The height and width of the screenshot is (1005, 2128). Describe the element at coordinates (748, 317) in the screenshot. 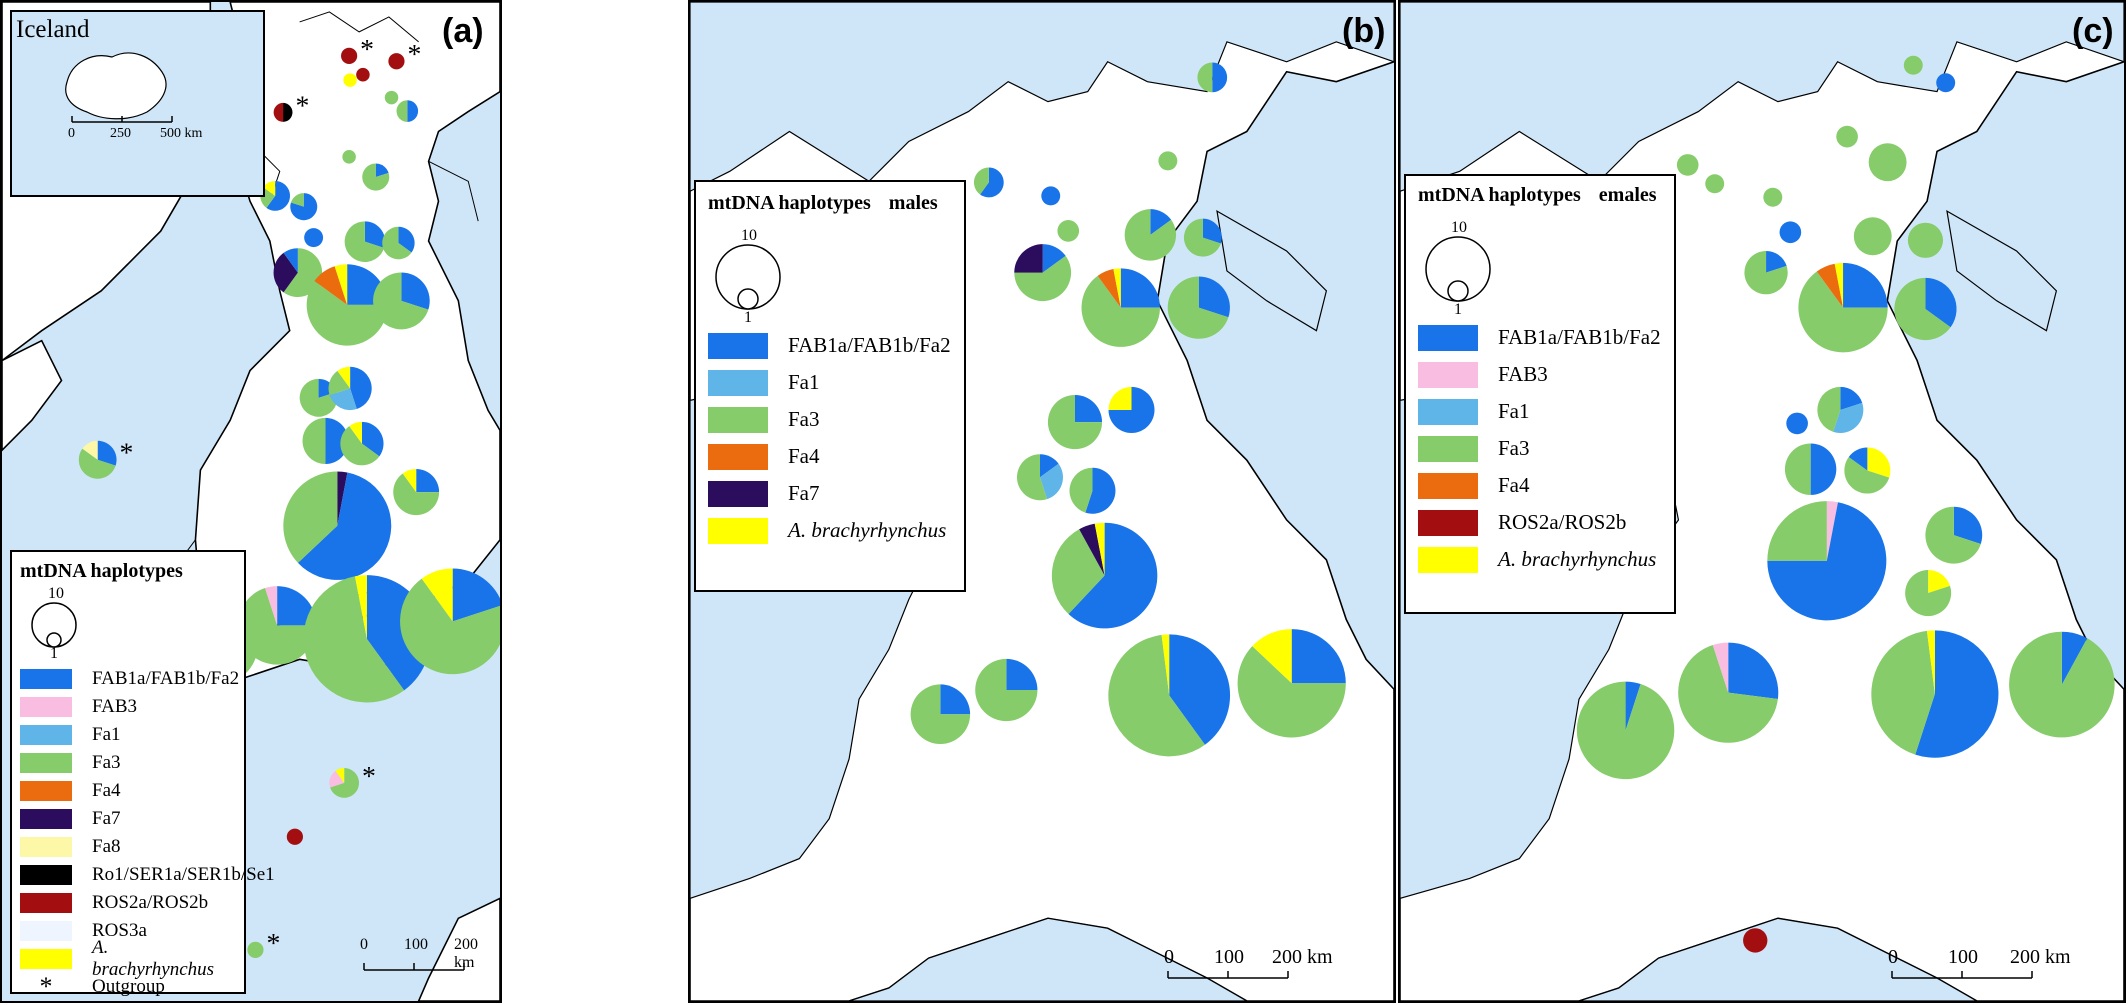

I see `size-key-min: 1` at that location.